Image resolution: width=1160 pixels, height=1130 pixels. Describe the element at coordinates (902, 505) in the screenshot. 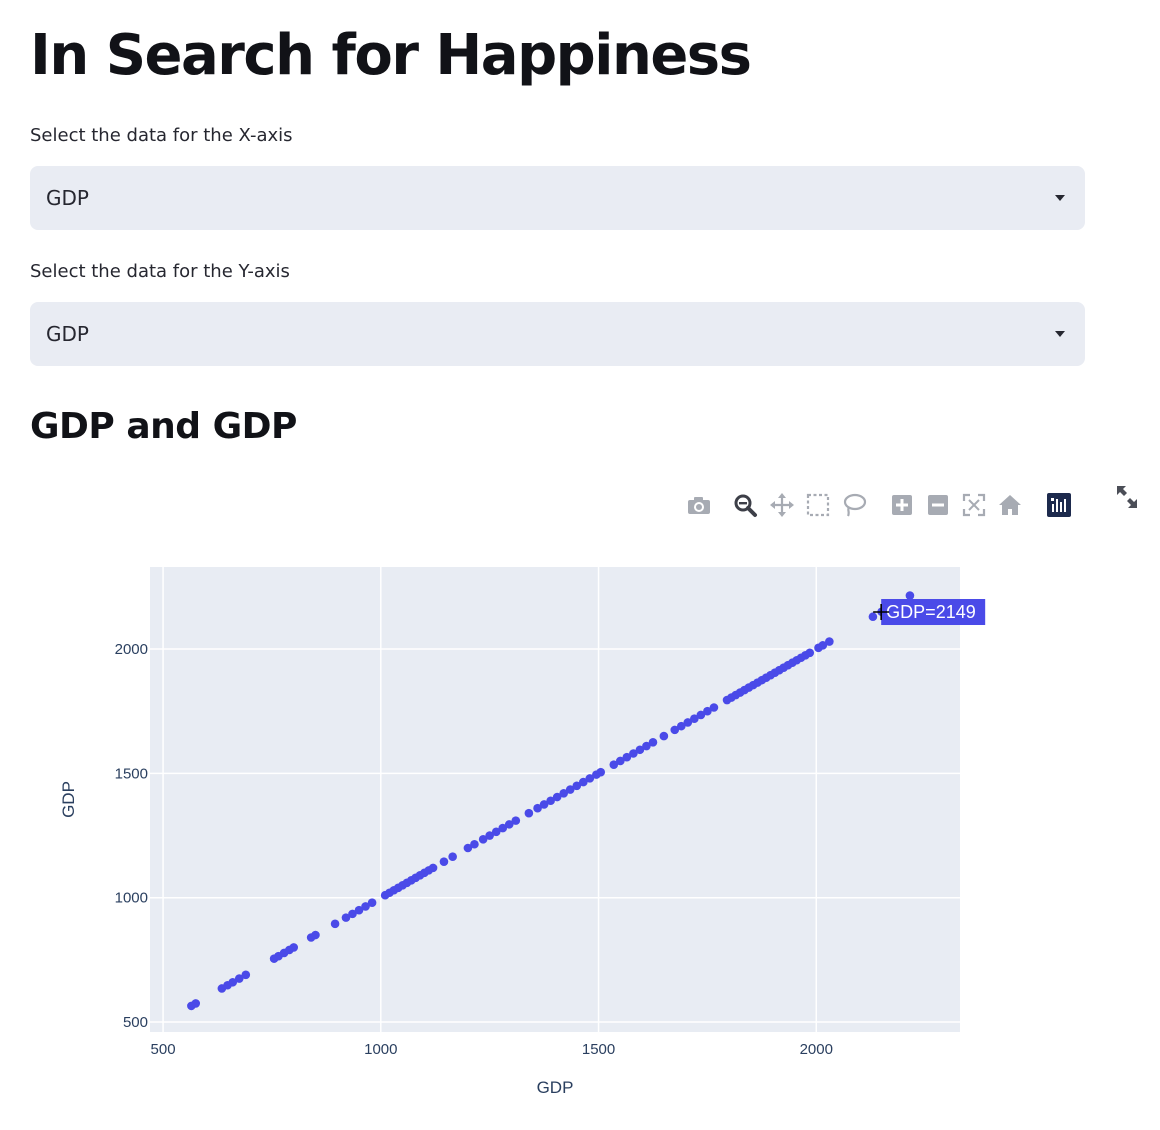

I see `zoom-in-icon` at that location.